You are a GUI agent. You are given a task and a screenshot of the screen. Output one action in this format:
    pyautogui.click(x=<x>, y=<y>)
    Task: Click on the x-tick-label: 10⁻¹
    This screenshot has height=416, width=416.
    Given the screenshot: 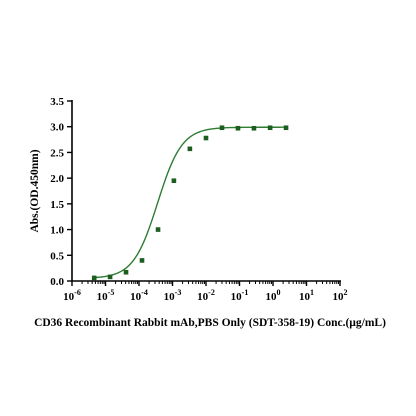 What is the action you would take?
    pyautogui.click(x=240, y=295)
    